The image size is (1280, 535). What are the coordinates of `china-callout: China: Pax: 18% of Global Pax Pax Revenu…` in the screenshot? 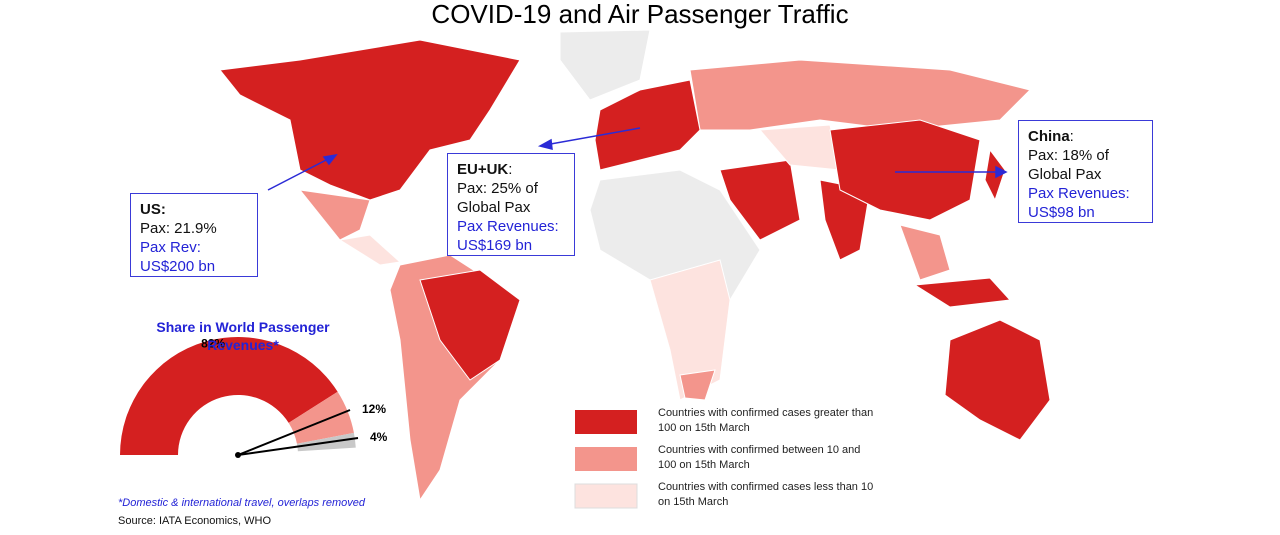 It's located at (1085, 171).